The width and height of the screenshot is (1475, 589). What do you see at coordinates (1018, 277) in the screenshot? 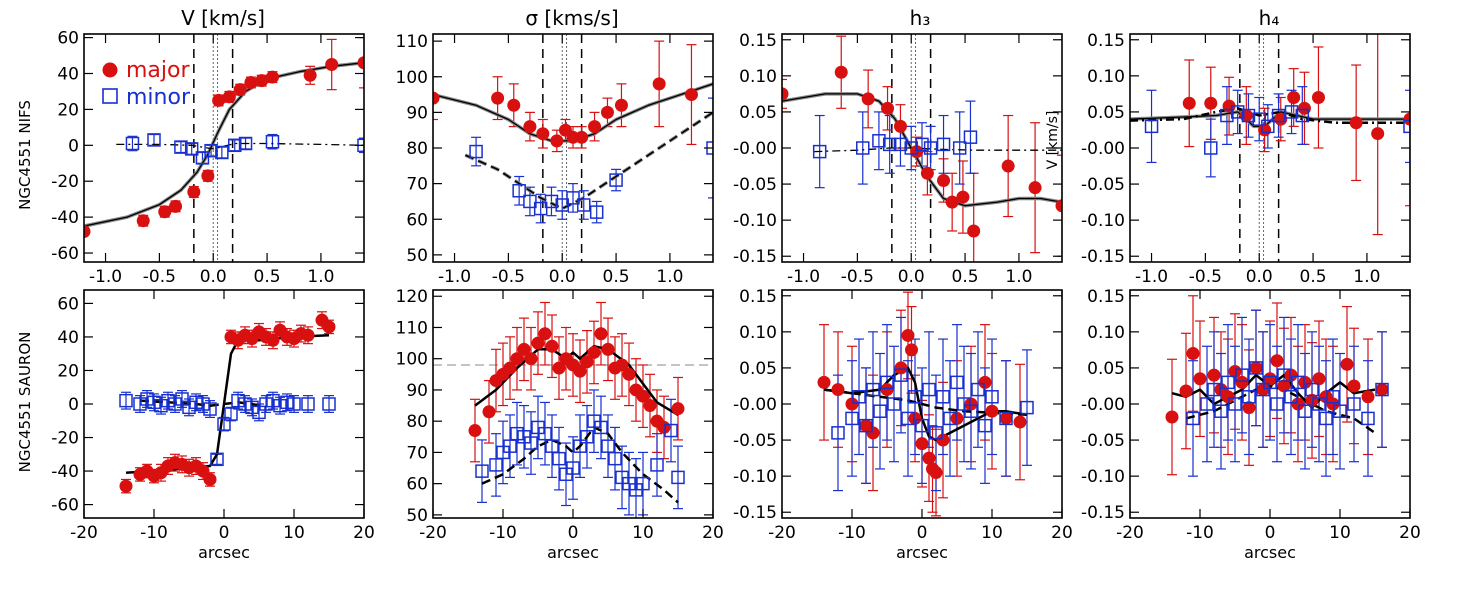
I see `x-tick-label: 1.0` at bounding box center [1018, 277].